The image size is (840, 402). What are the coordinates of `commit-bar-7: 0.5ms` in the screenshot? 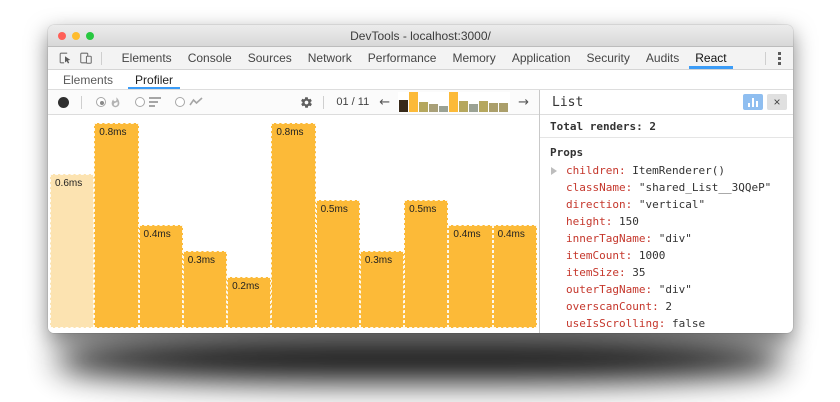 It's located at (337, 264).